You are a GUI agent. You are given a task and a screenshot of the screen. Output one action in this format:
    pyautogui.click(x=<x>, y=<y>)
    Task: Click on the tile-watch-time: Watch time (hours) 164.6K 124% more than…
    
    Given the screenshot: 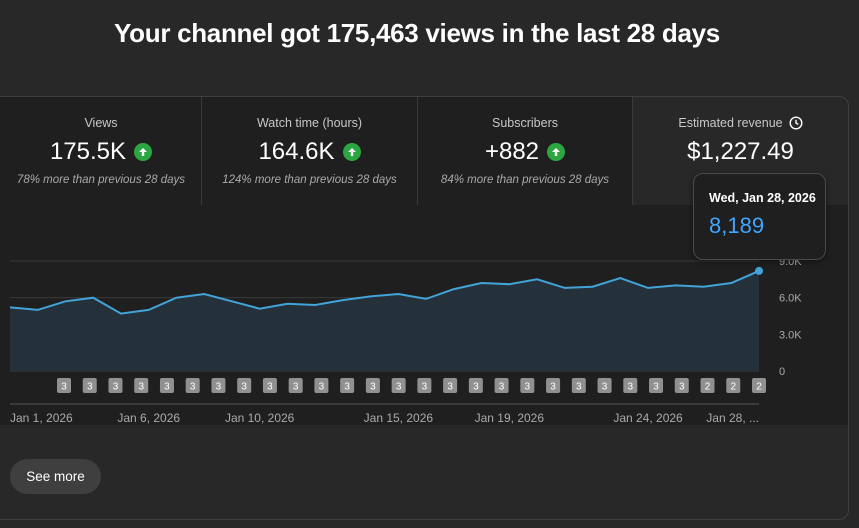 What is the action you would take?
    pyautogui.click(x=310, y=151)
    